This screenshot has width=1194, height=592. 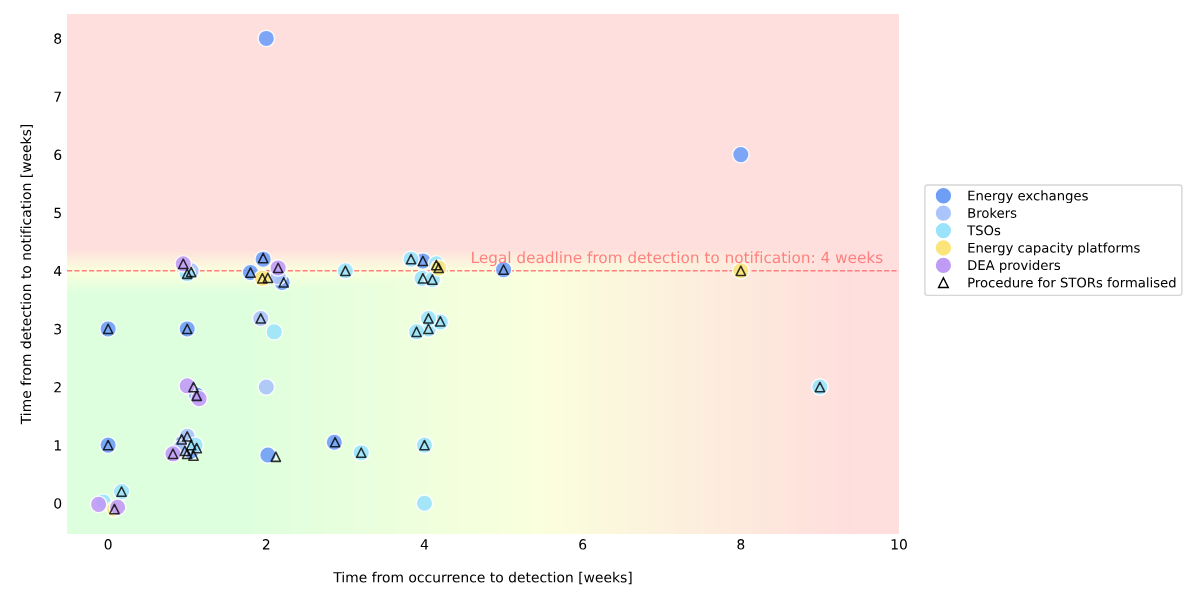 What do you see at coordinates (57, 213) in the screenshot?
I see `y-tick-label: 5` at bounding box center [57, 213].